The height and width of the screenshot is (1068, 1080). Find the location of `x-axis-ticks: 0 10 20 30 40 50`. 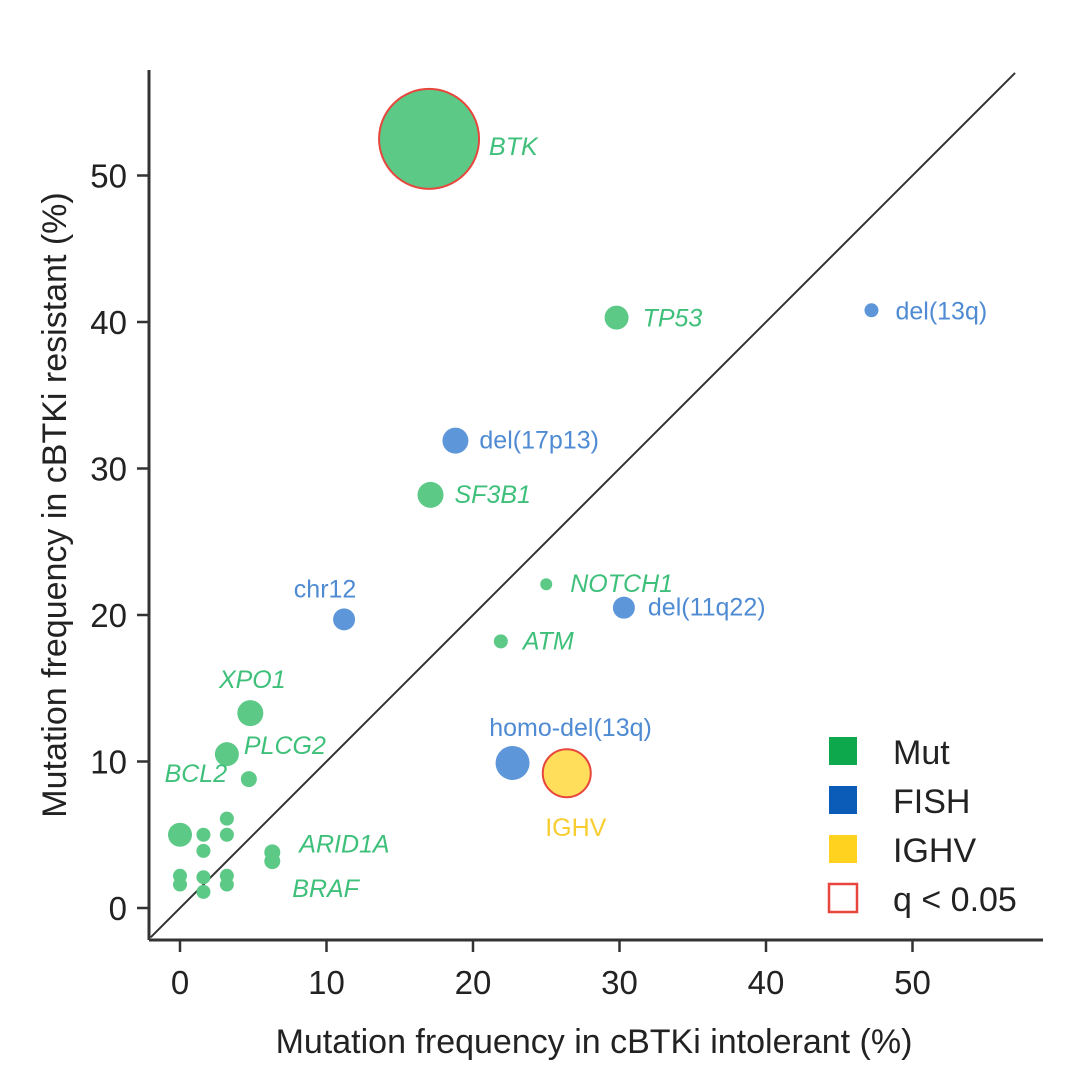

x-axis-ticks: 0 10 20 30 40 50 is located at coordinates (551, 970).